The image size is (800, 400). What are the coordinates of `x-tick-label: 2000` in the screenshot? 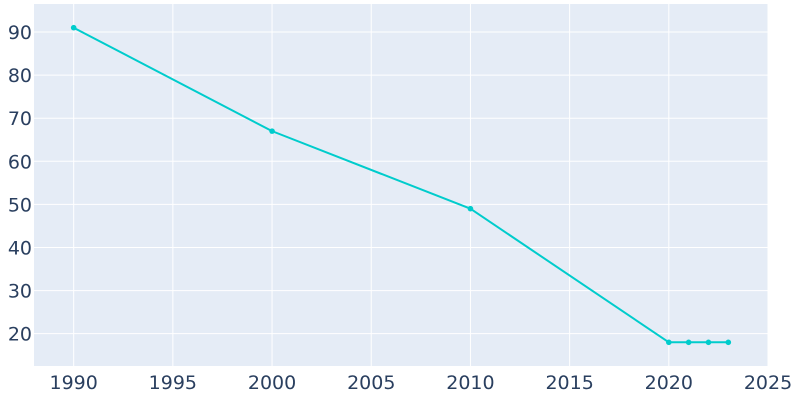 It's located at (272, 383).